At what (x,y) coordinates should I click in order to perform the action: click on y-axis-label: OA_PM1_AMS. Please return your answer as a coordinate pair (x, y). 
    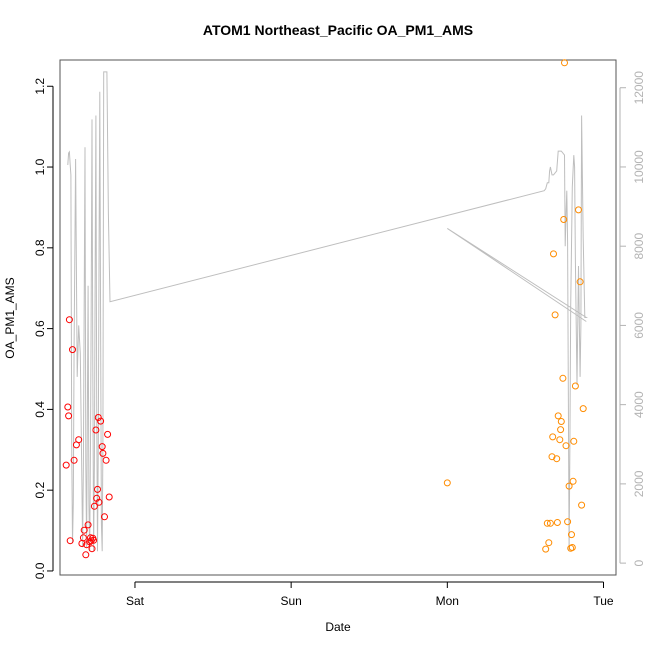
    Looking at the image, I should click on (10, 317).